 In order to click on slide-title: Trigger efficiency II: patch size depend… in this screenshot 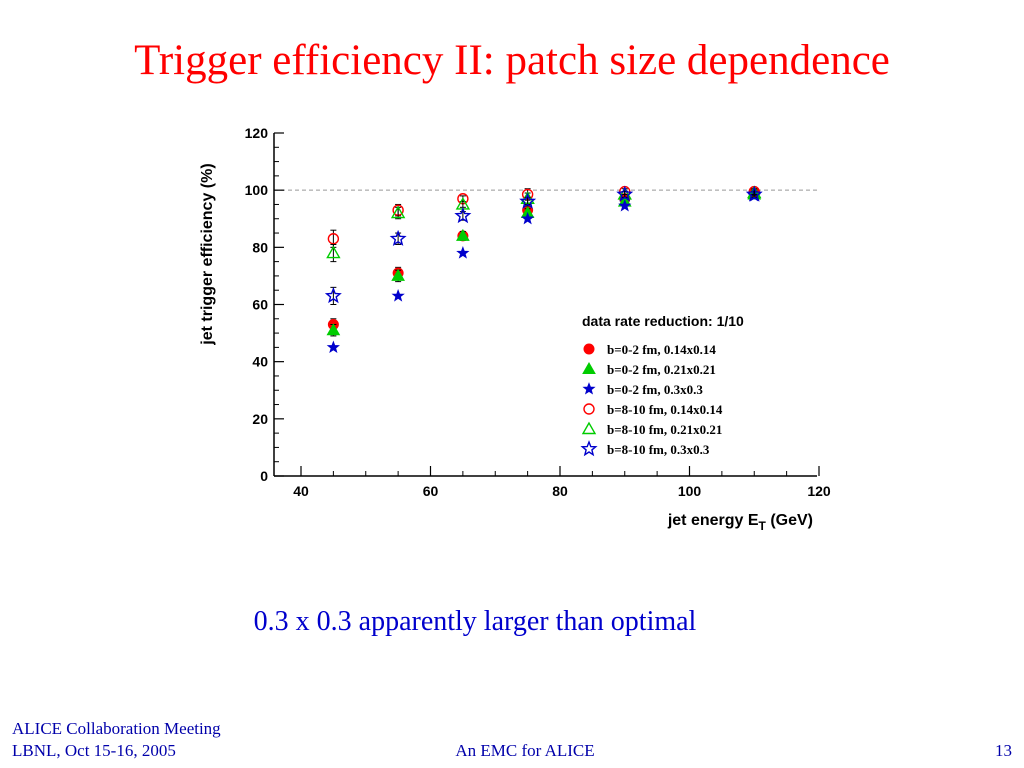, I will do `click(512, 60)`.